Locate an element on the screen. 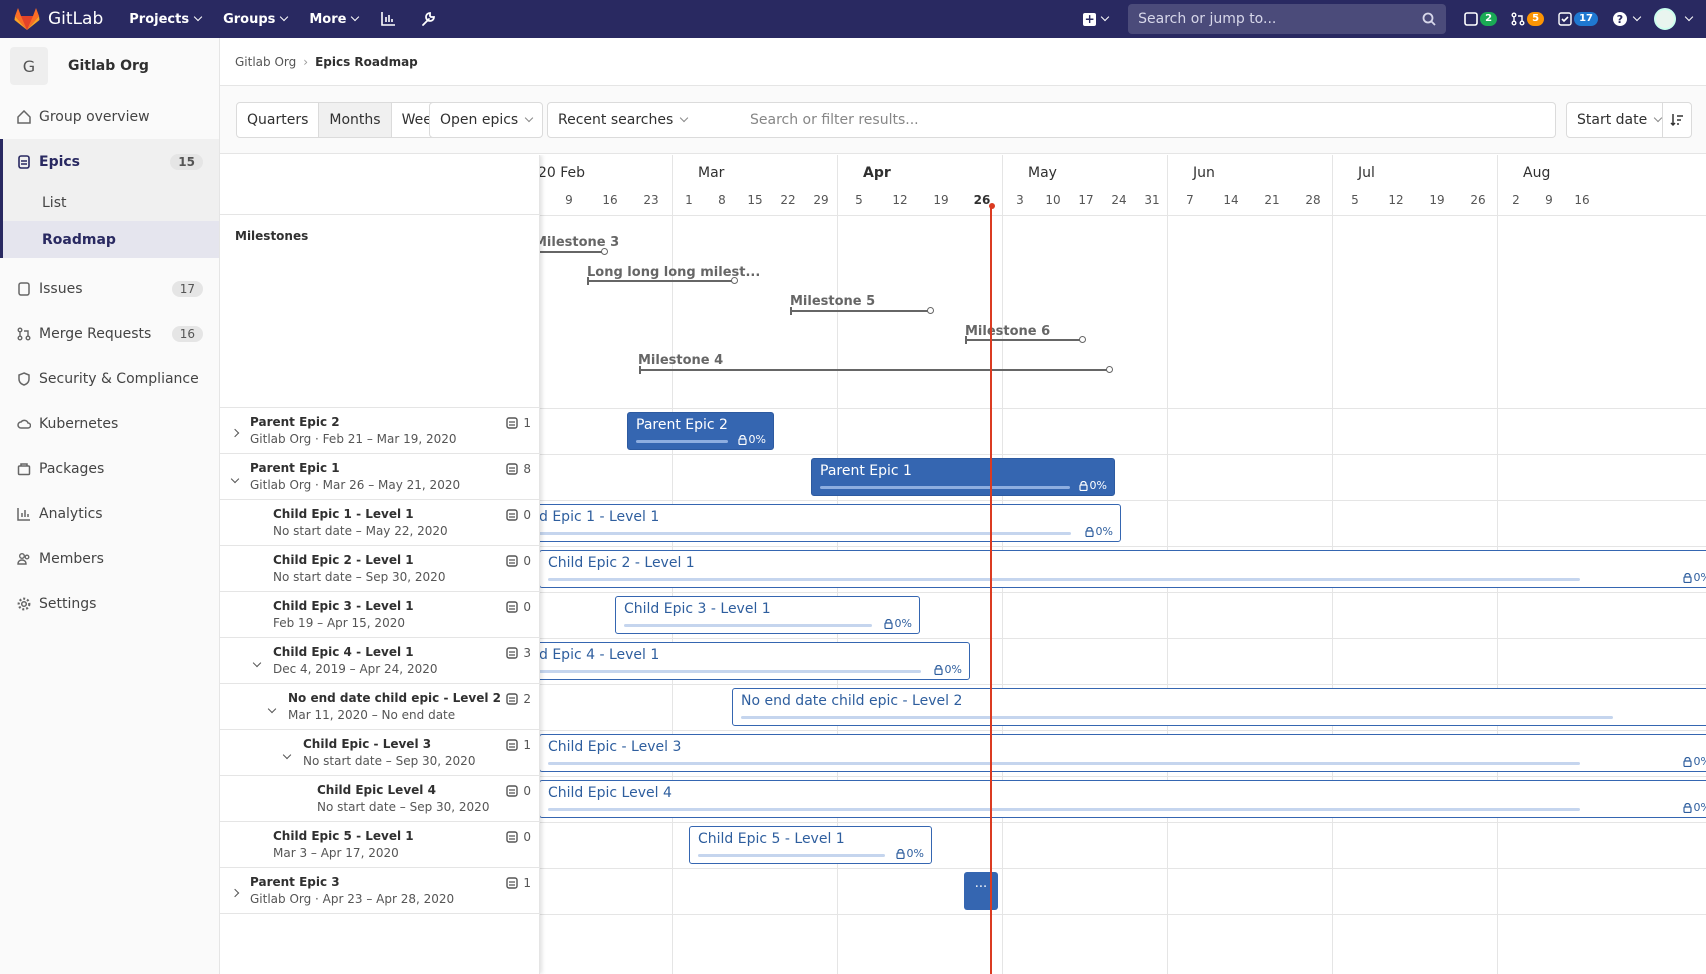  cloud-icon is located at coordinates (24, 424).